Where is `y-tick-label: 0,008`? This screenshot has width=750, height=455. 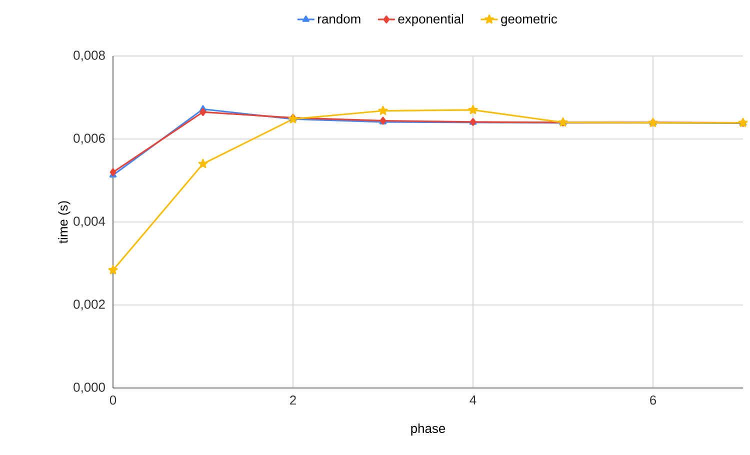 y-tick-label: 0,008 is located at coordinates (89, 56).